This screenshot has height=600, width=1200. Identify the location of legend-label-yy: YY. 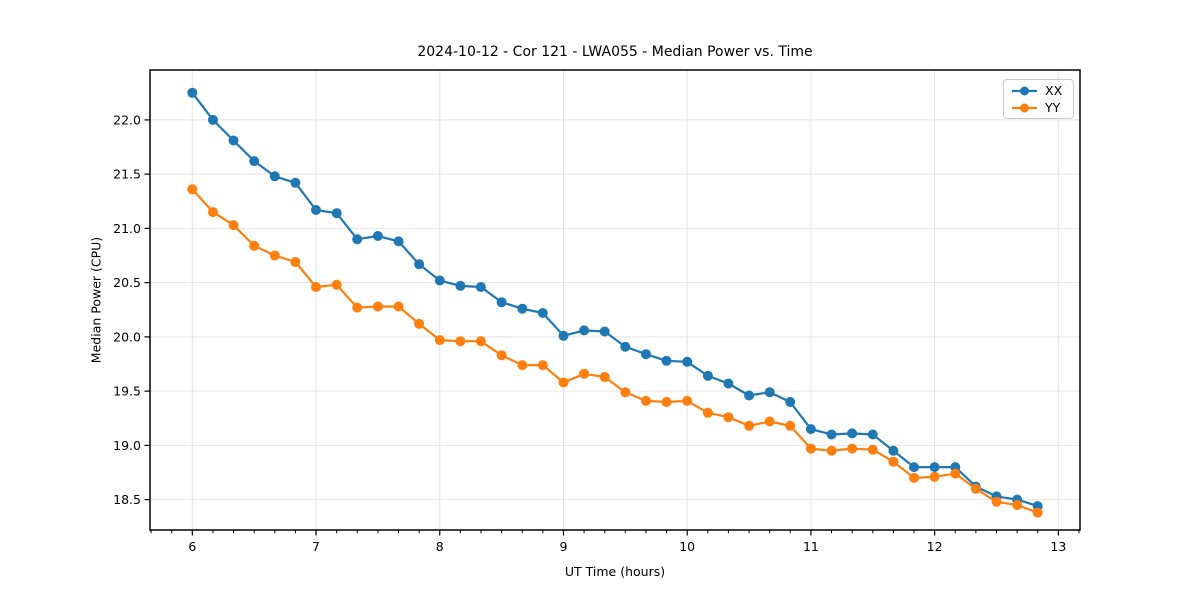
(1053, 107).